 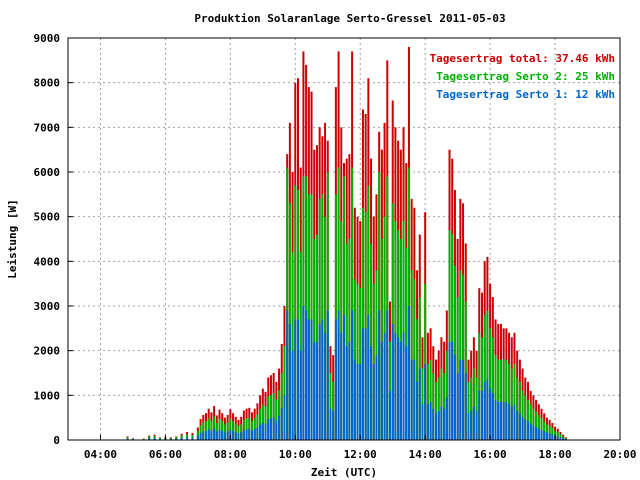 I want to click on x-tick-label: 04:00, so click(x=100, y=454).